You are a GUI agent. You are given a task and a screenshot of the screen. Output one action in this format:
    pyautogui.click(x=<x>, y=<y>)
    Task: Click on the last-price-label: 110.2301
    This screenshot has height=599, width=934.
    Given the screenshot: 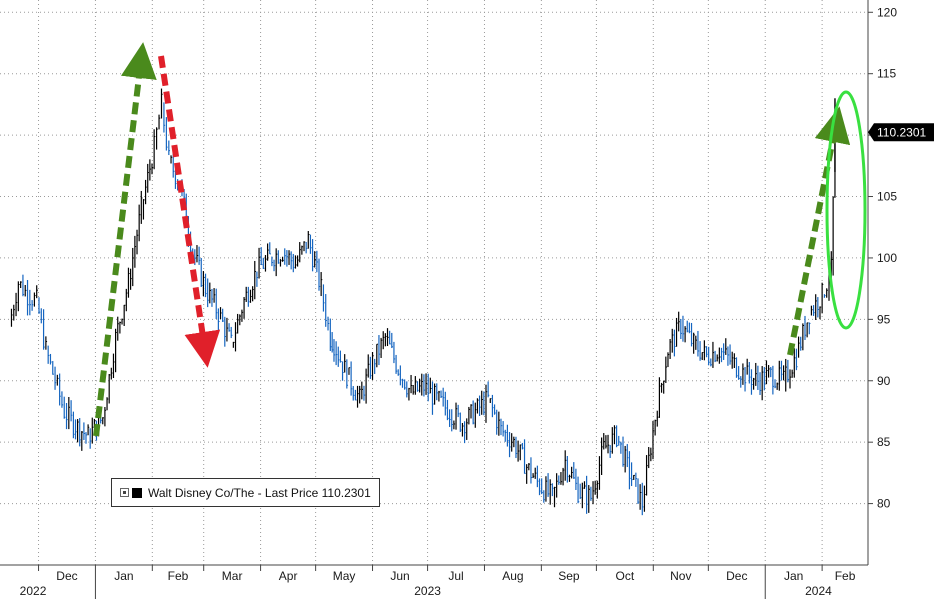 What is the action you would take?
    pyautogui.click(x=901, y=132)
    